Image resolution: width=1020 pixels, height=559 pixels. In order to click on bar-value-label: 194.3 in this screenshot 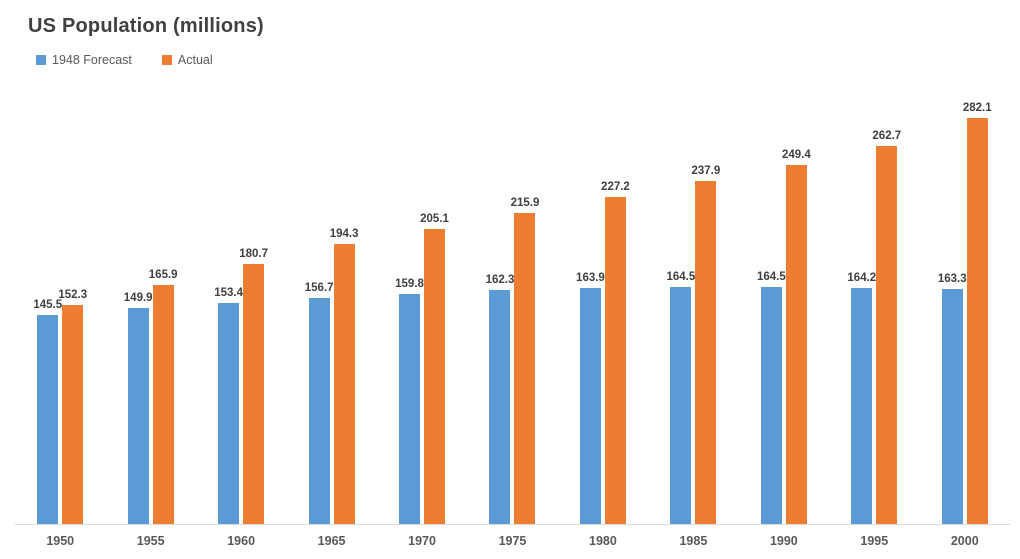, I will do `click(344, 234)`.